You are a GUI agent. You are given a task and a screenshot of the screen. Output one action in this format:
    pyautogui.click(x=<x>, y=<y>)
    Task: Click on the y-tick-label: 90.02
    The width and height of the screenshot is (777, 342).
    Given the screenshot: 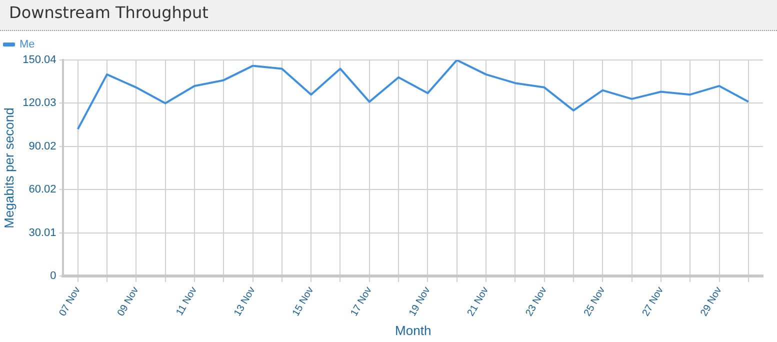 What is the action you would take?
    pyautogui.click(x=42, y=146)
    